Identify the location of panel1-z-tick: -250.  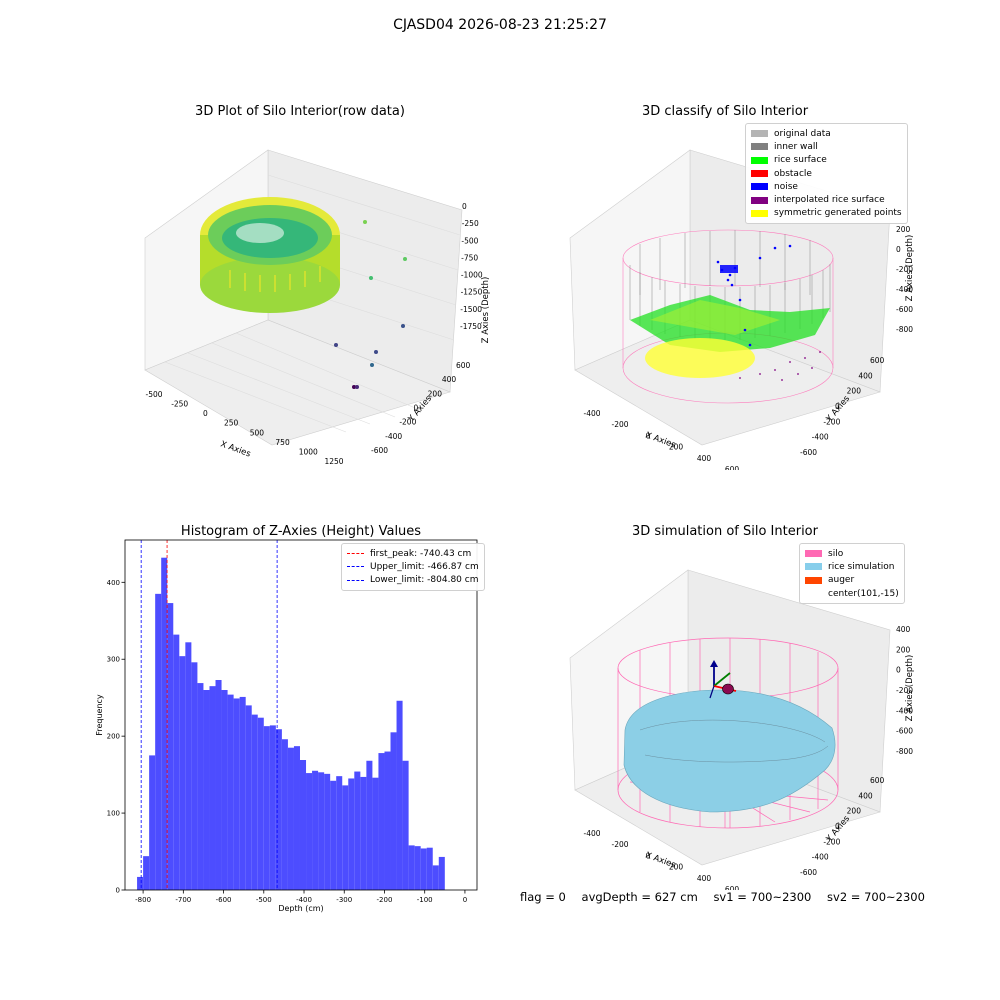
(470, 223).